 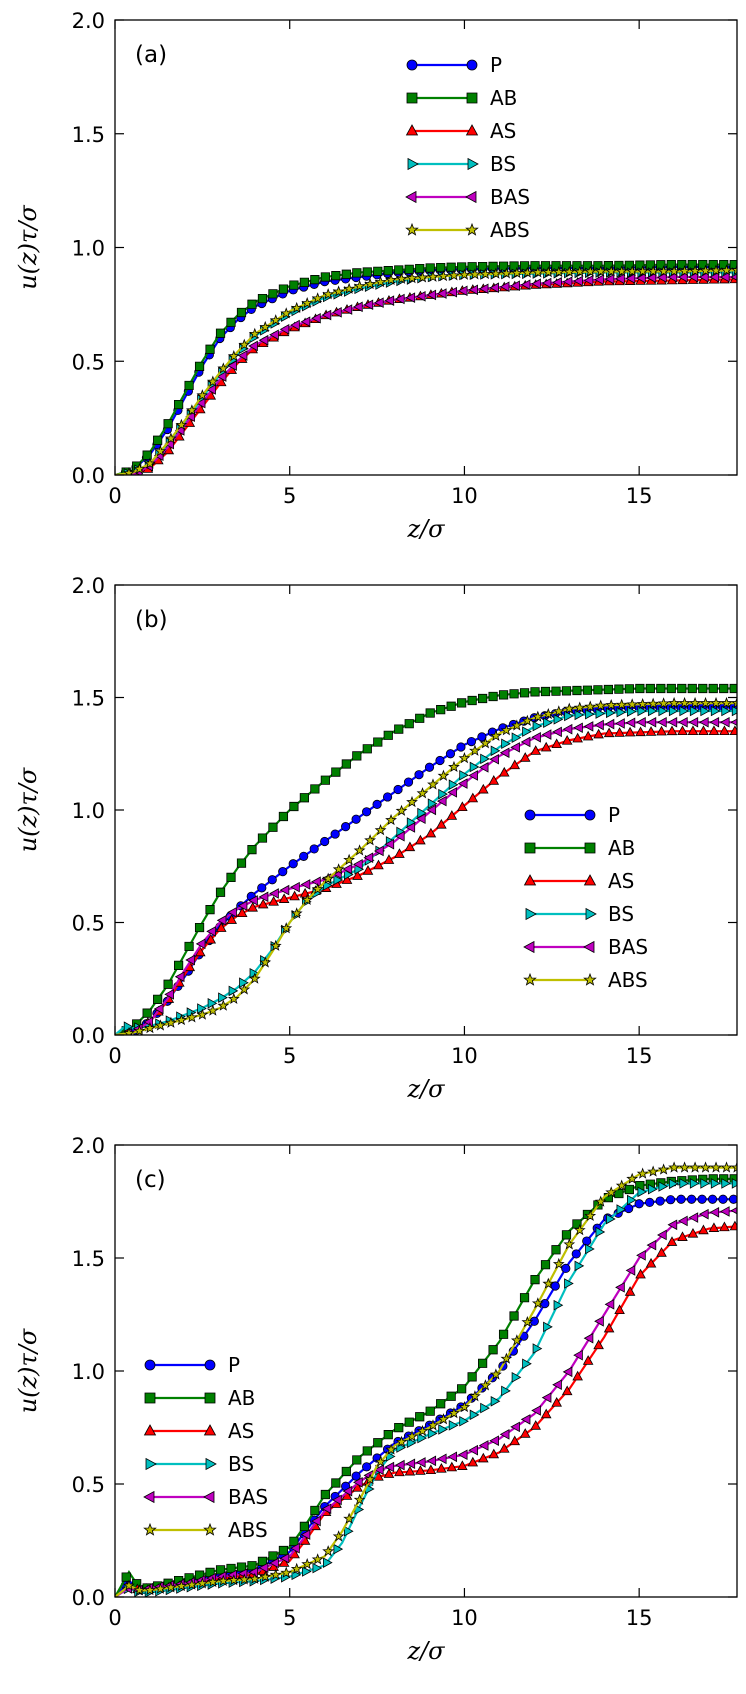 I want to click on series-line-abs, so click(x=426, y=372).